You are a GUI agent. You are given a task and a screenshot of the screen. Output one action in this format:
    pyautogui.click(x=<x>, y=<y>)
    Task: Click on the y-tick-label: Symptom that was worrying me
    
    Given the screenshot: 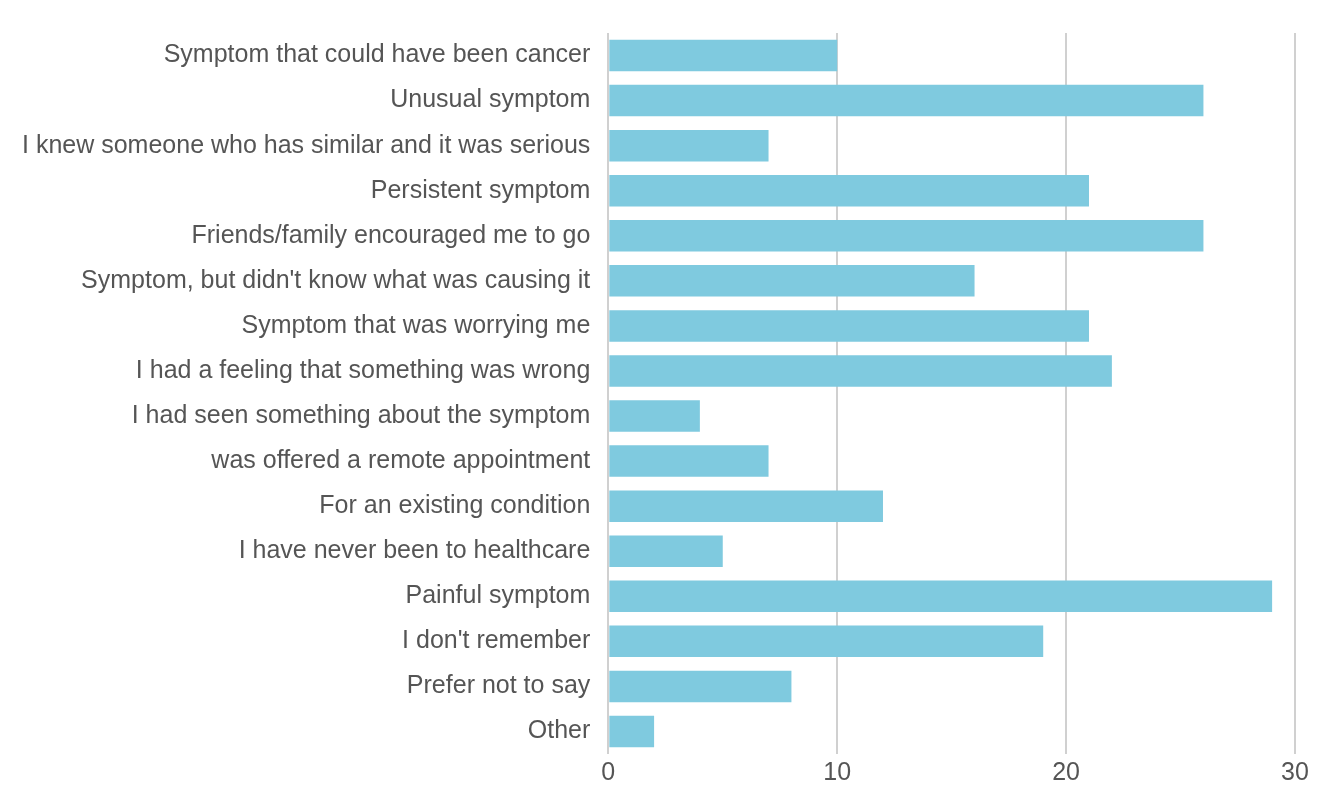 What is the action you would take?
    pyautogui.click(x=416, y=323)
    